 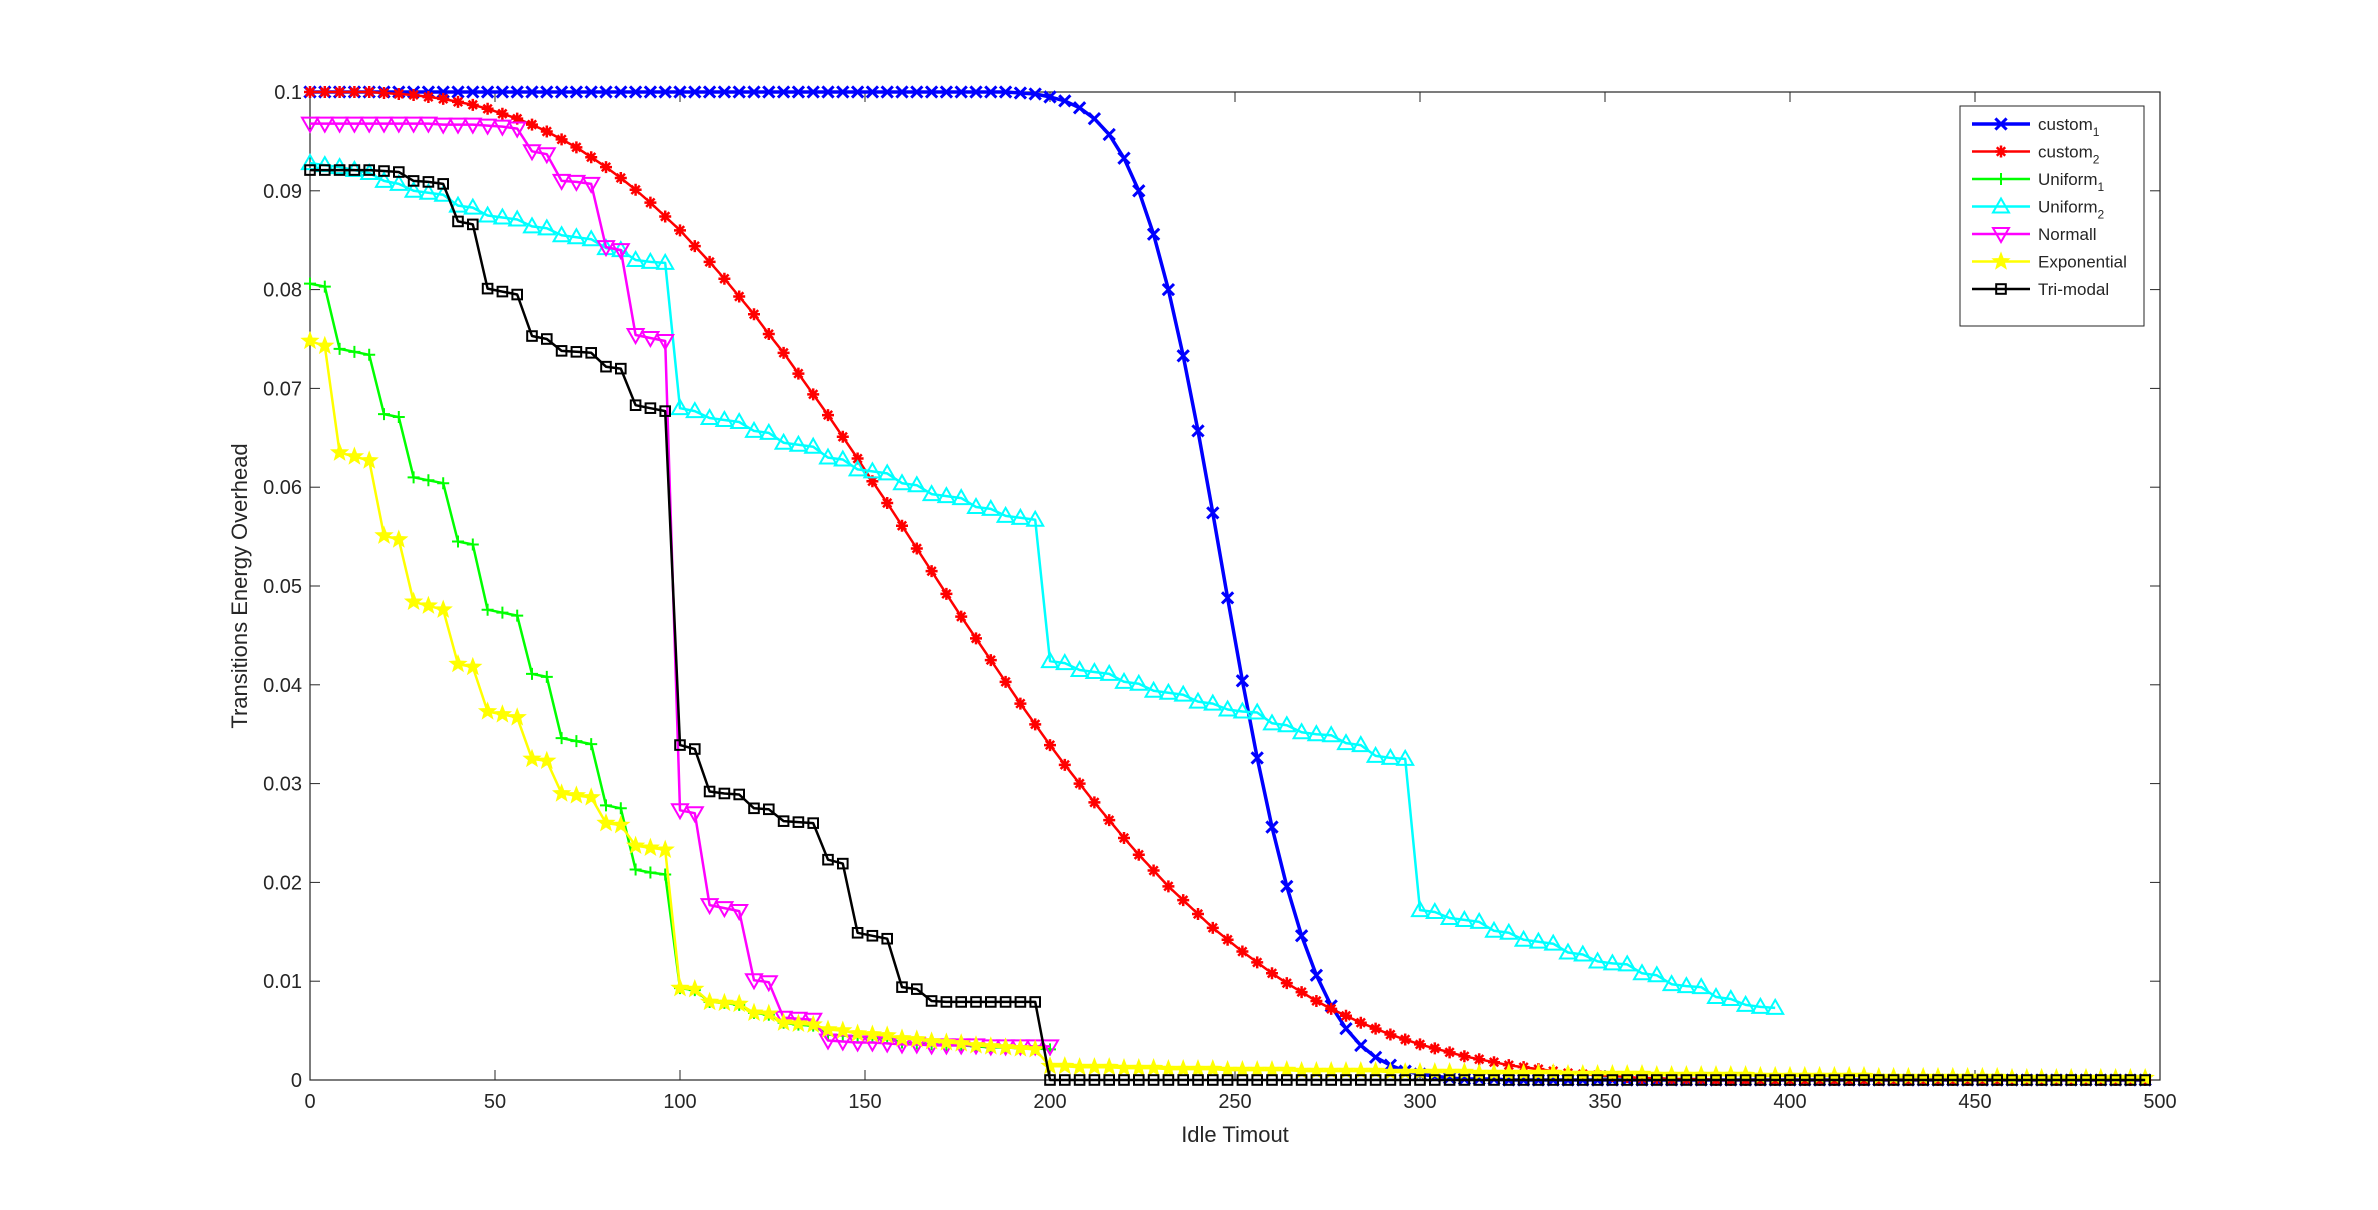 I want to click on legend-label-subscript: 1, so click(x=2096, y=132).